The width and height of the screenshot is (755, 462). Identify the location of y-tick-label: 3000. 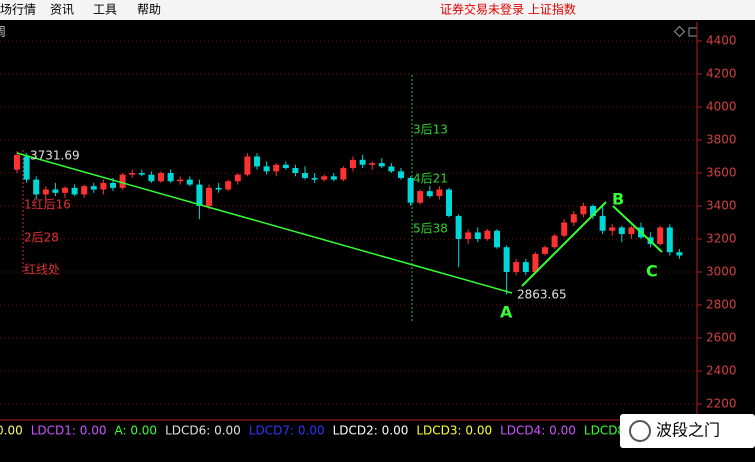
(721, 272).